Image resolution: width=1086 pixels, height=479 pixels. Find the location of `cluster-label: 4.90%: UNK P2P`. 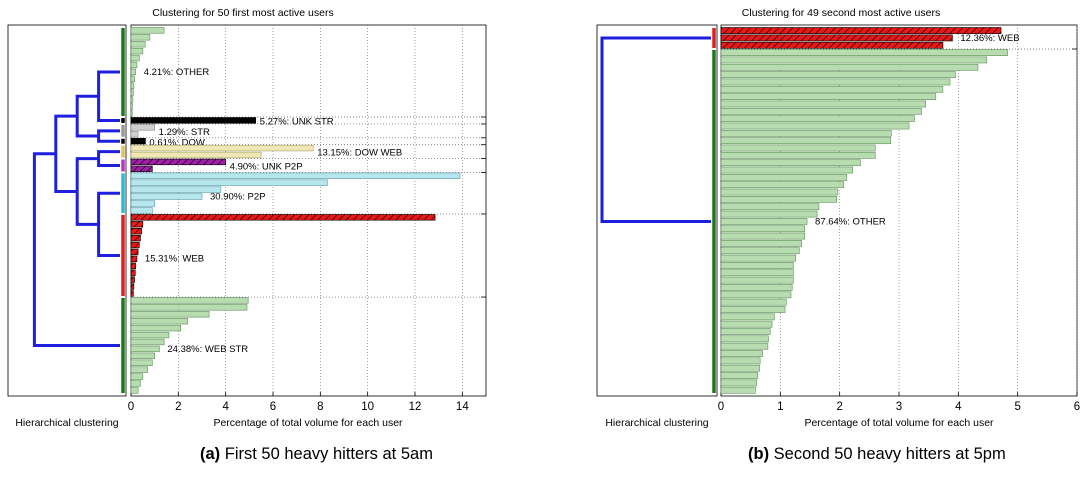

cluster-label: 4.90%: UNK P2P is located at coordinates (266, 166).